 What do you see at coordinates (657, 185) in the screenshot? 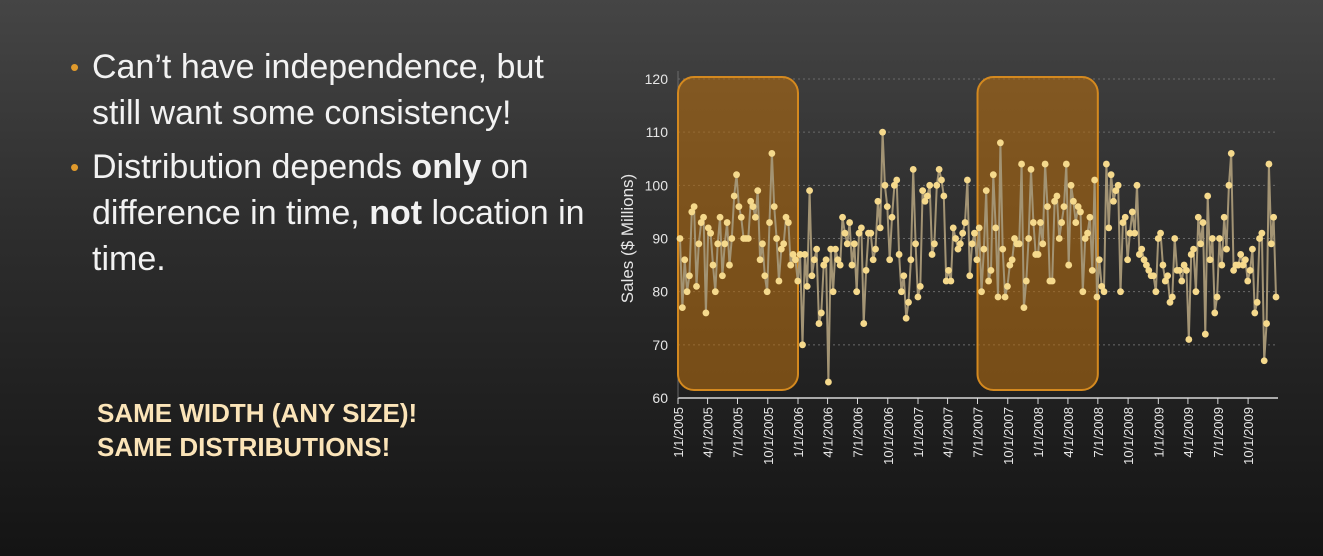
I see `y-tick-label: 100` at bounding box center [657, 185].